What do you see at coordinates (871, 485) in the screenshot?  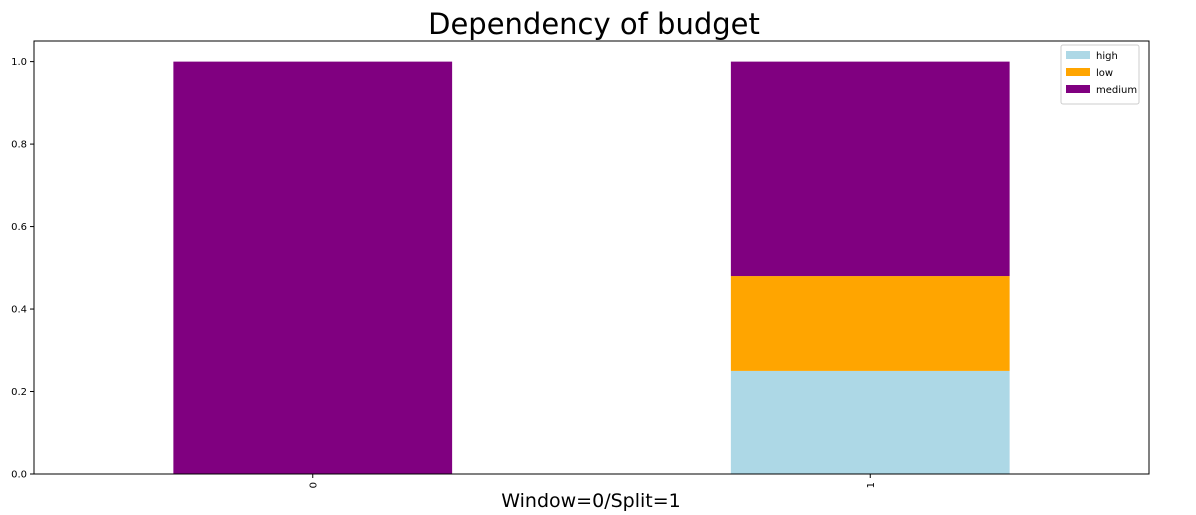 I see `x-tick-label-1: 1` at bounding box center [871, 485].